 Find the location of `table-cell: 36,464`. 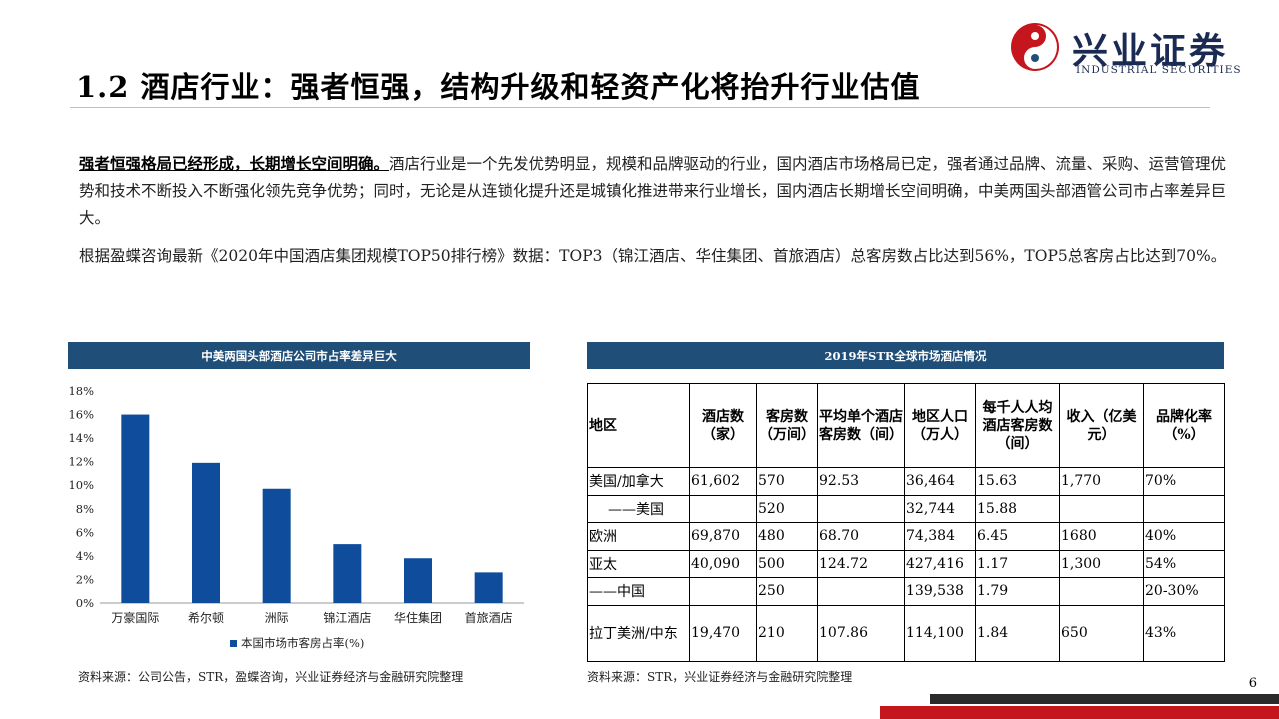

table-cell: 36,464 is located at coordinates (940, 481).